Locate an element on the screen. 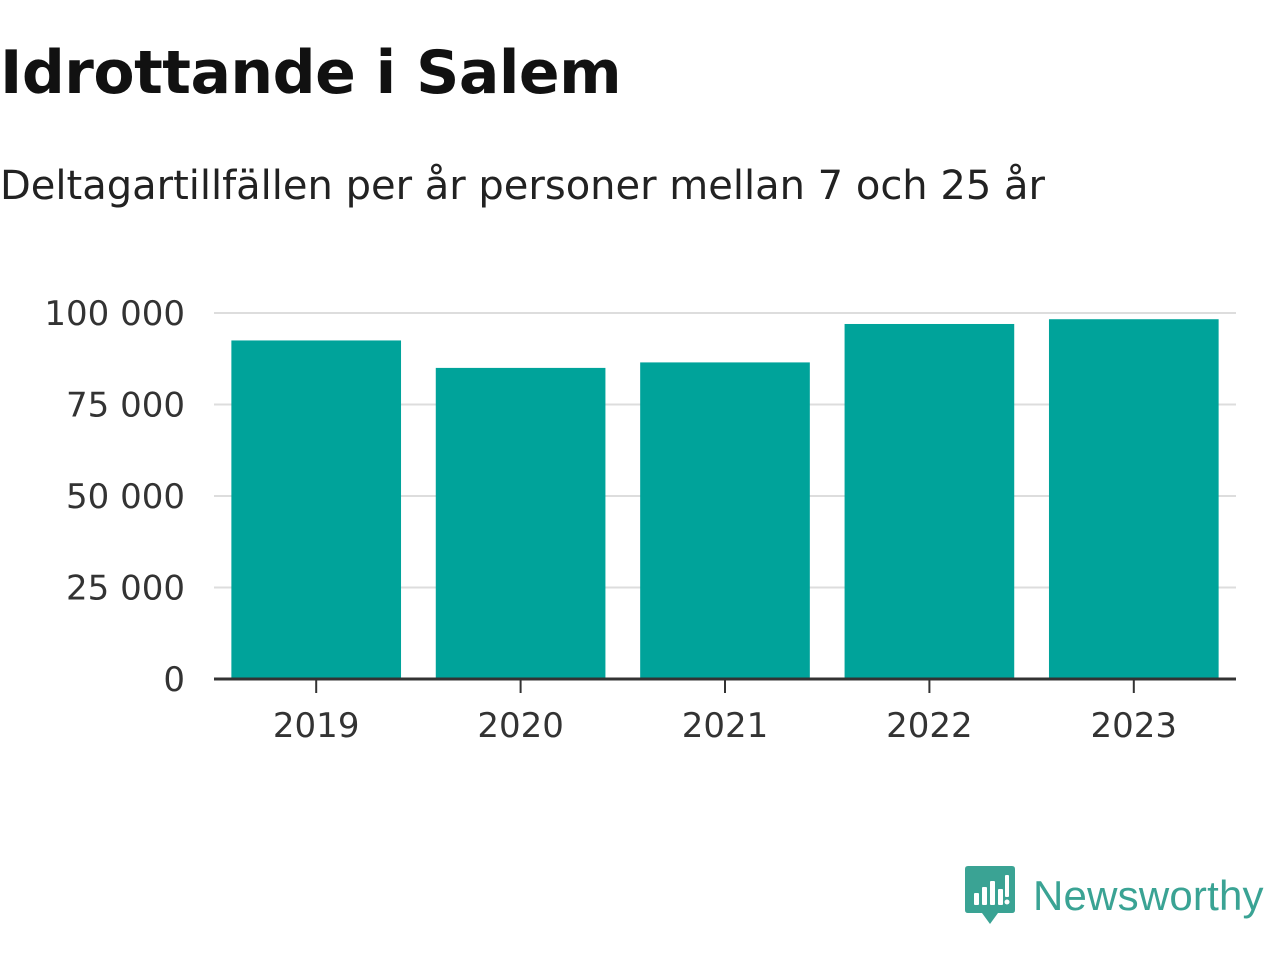 The height and width of the screenshot is (960, 1280). bar-2019 is located at coordinates (316, 509).